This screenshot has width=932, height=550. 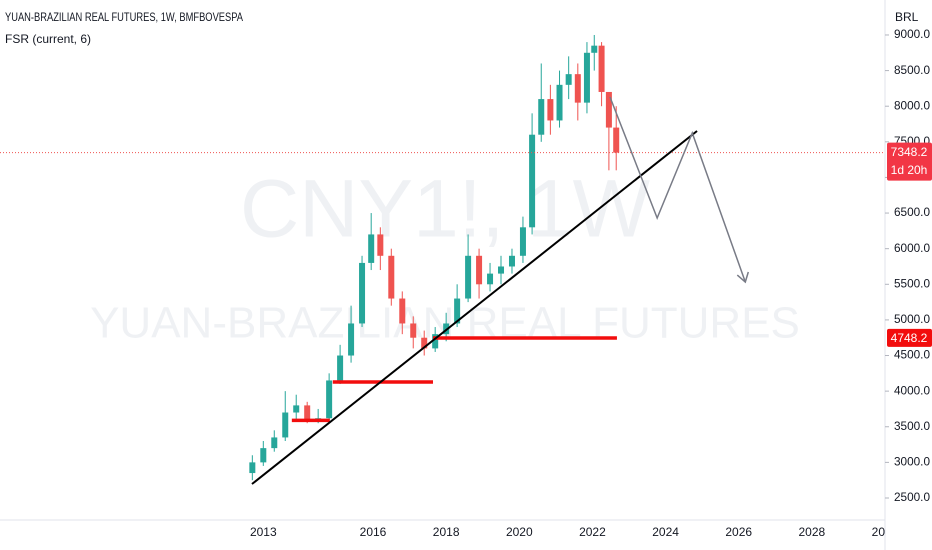 What do you see at coordinates (445, 323) in the screenshot?
I see `watermark: YUAN-BRAZILIAN REAL FUTURES` at bounding box center [445, 323].